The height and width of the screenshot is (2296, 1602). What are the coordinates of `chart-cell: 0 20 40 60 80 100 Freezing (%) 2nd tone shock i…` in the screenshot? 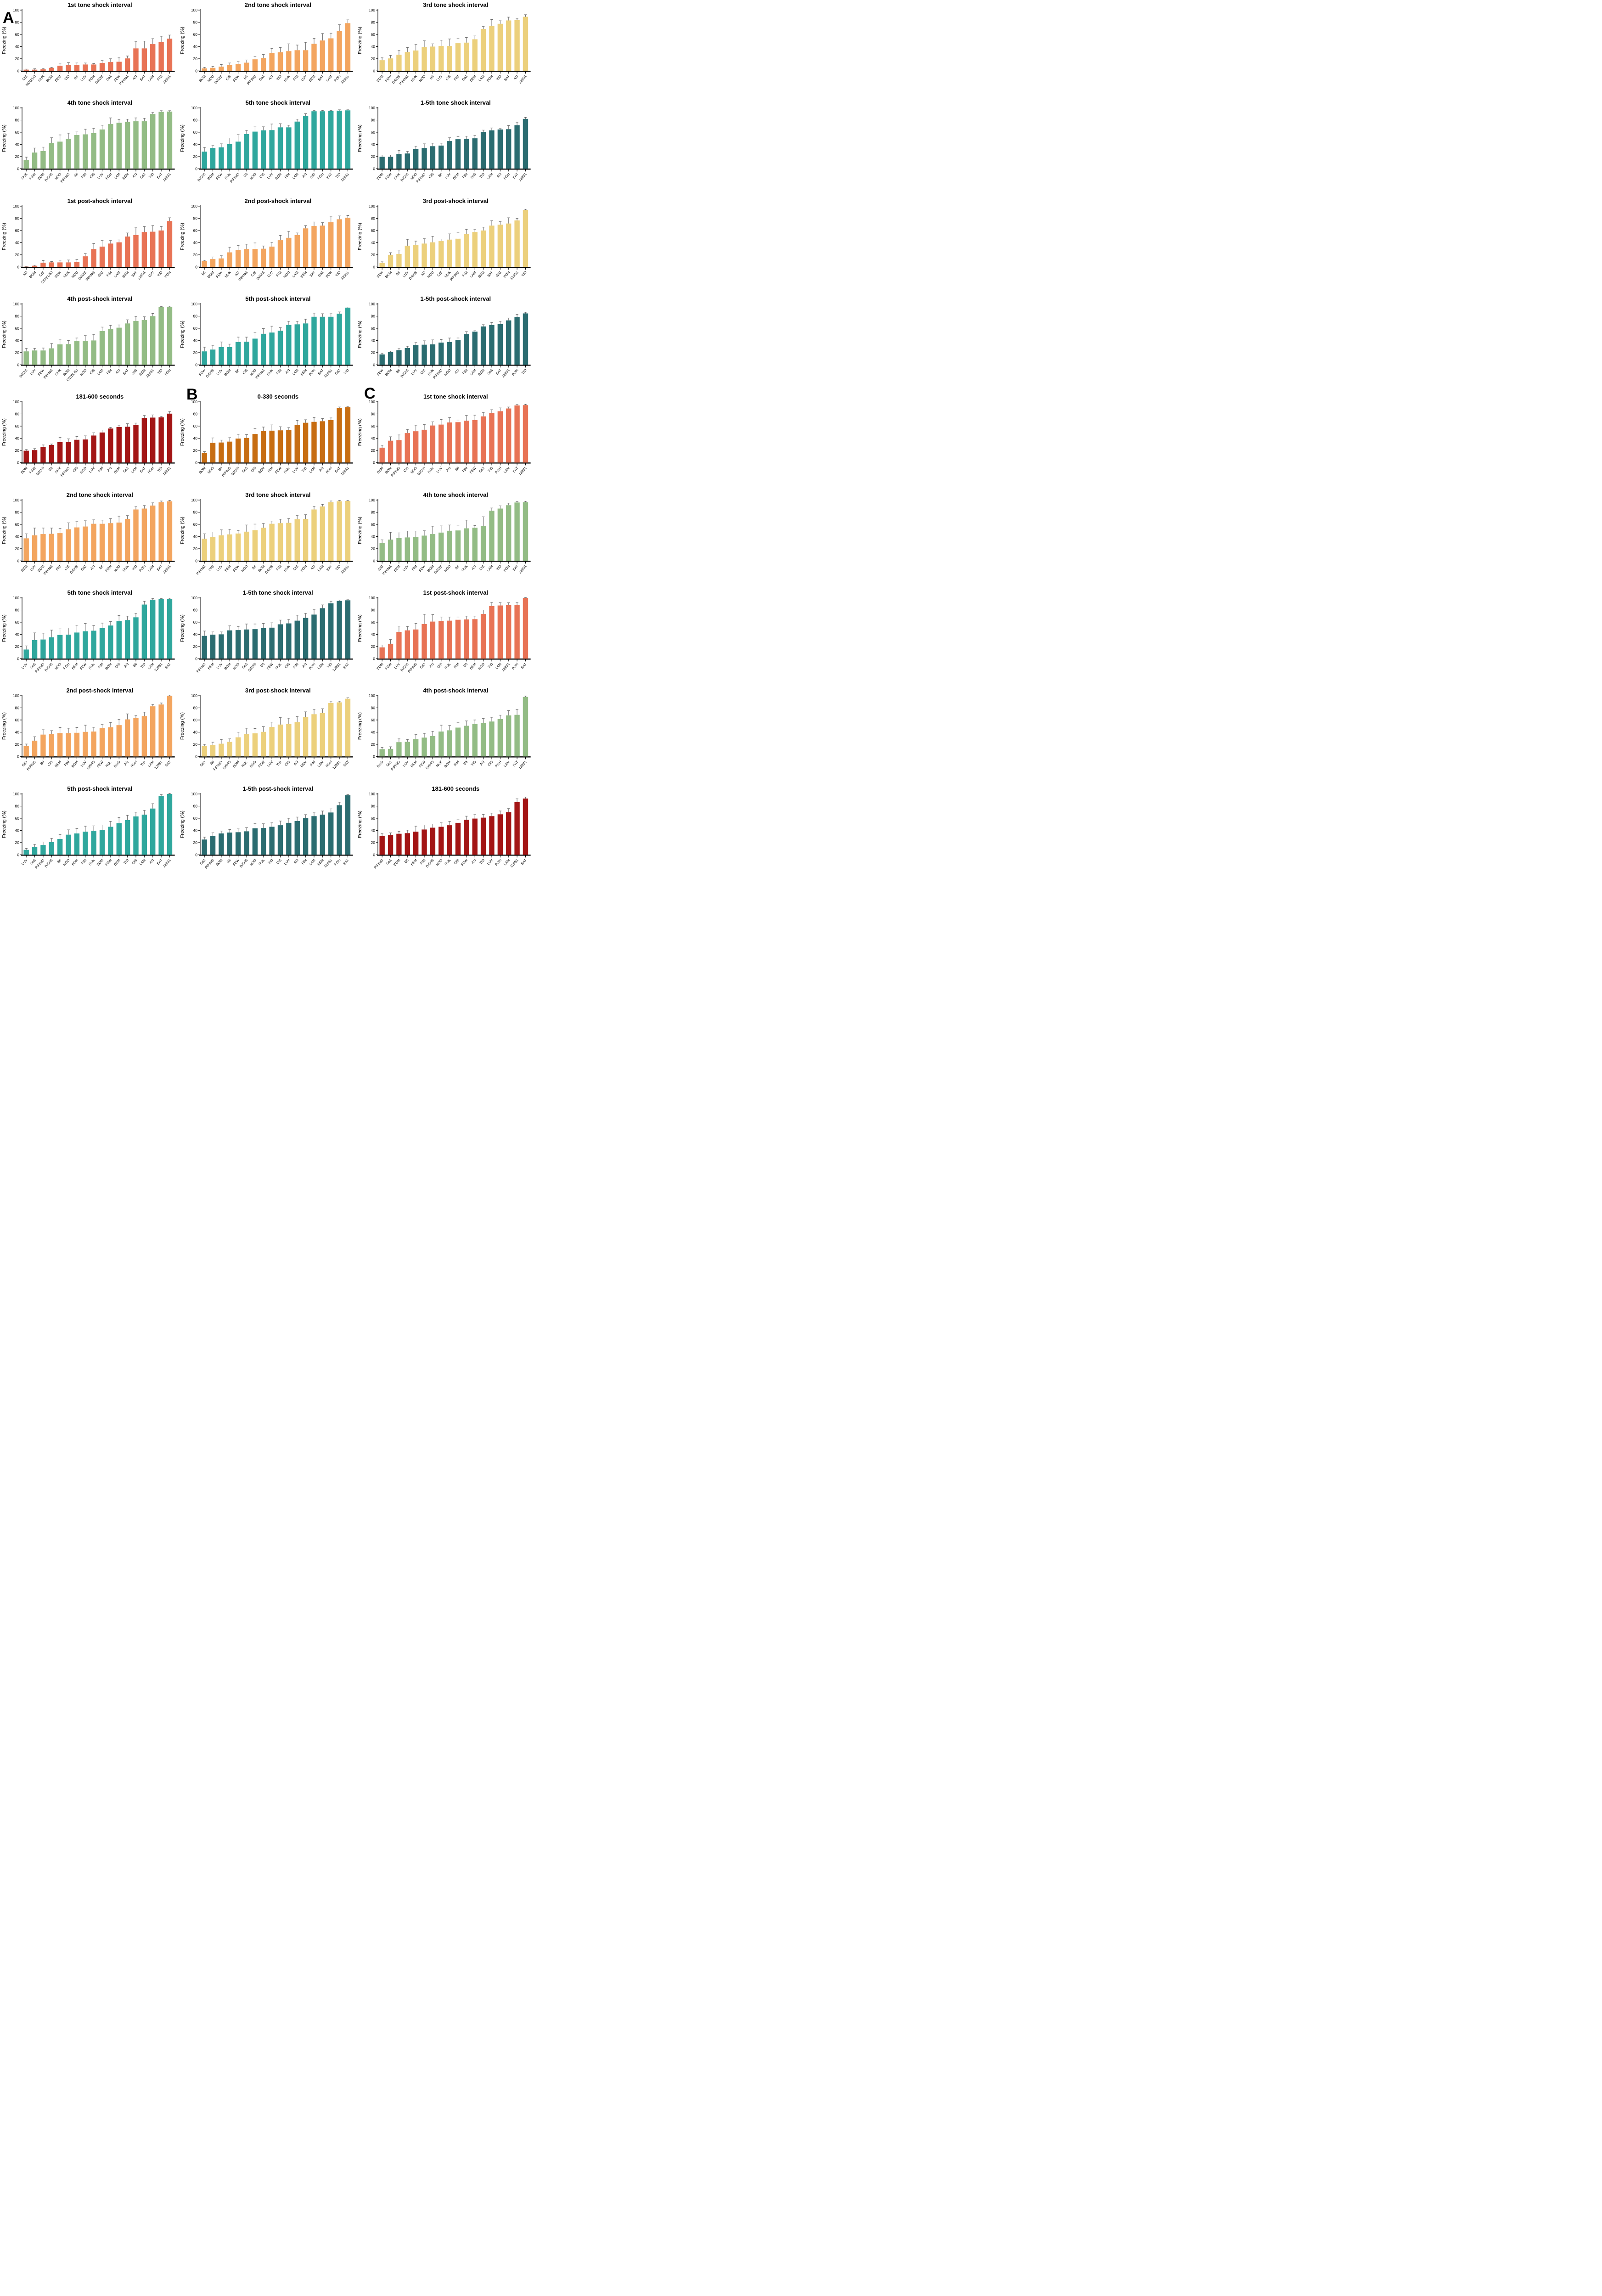 It's located at (267, 49).